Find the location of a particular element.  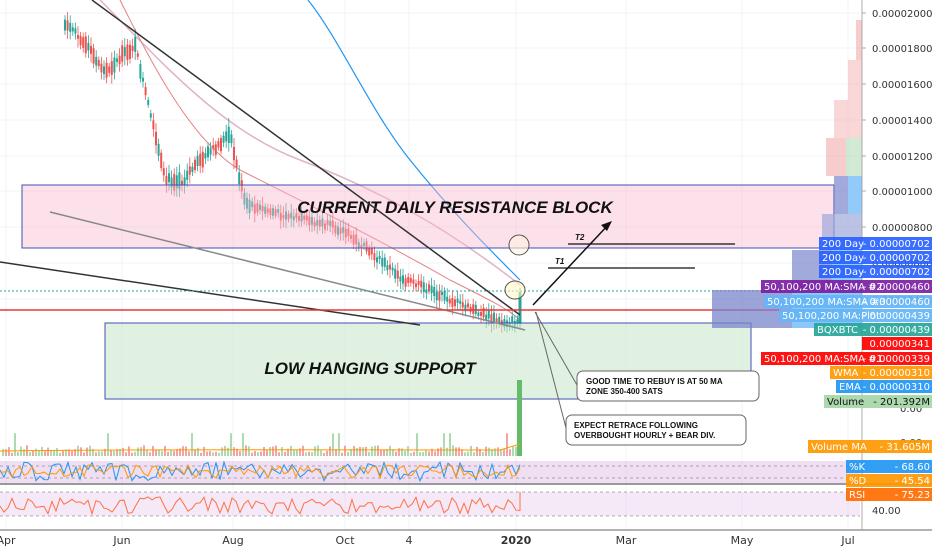

price-tag-name: BQXBTC is located at coordinates (837, 330).